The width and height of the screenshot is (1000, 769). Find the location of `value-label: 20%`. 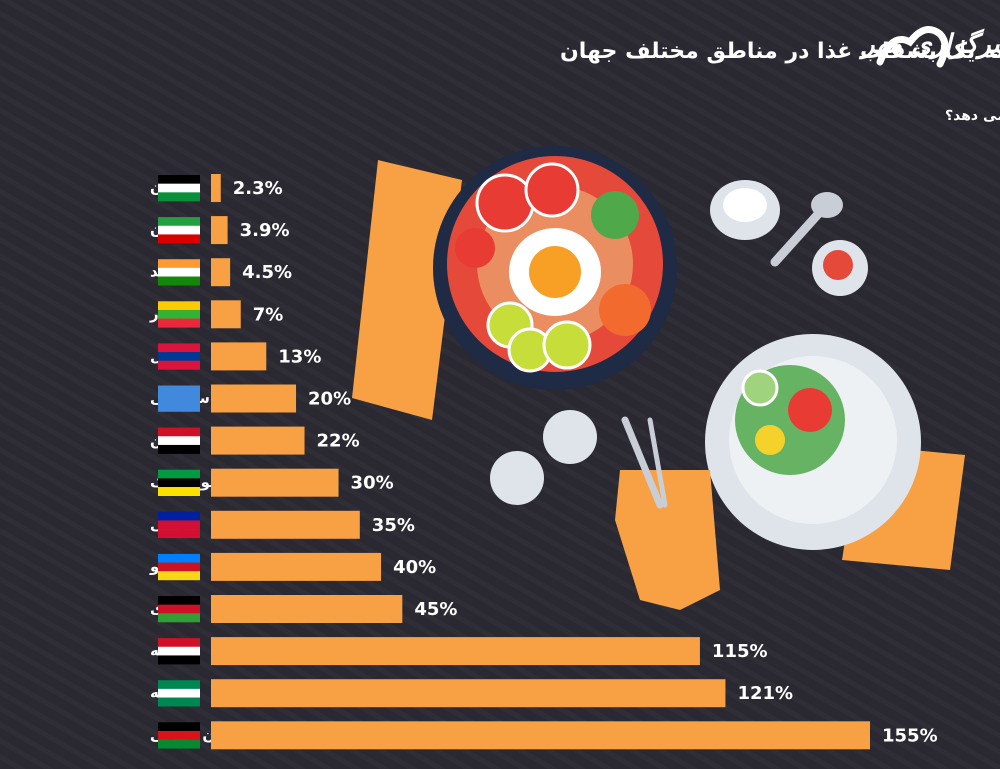

value-label: 20% is located at coordinates (329, 399).